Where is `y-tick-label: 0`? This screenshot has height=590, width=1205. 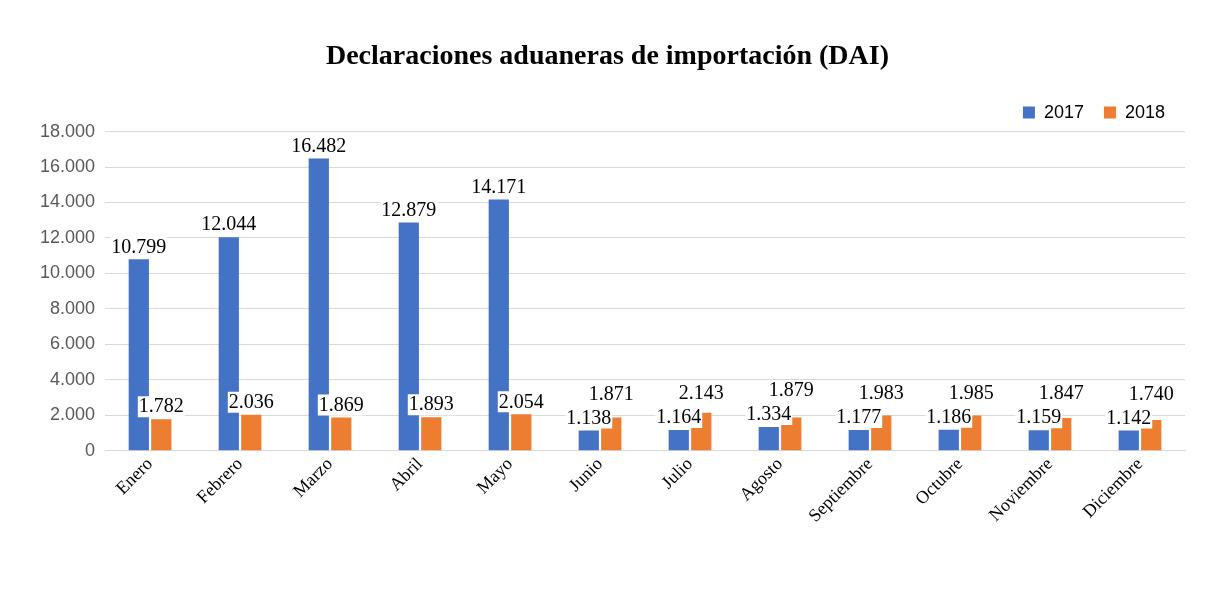 y-tick-label: 0 is located at coordinates (90, 449).